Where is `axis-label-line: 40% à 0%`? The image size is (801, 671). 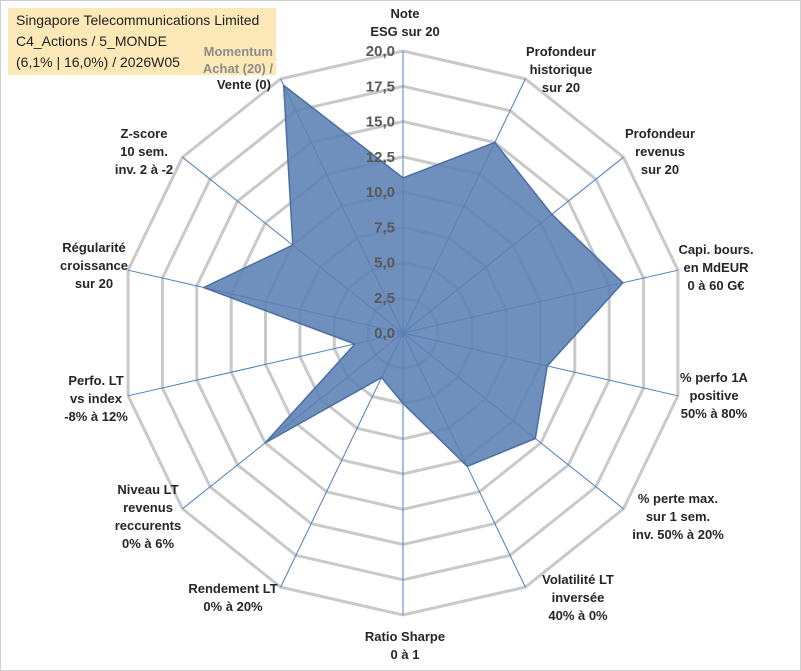
axis-label-line: 40% à 0% is located at coordinates (578, 615).